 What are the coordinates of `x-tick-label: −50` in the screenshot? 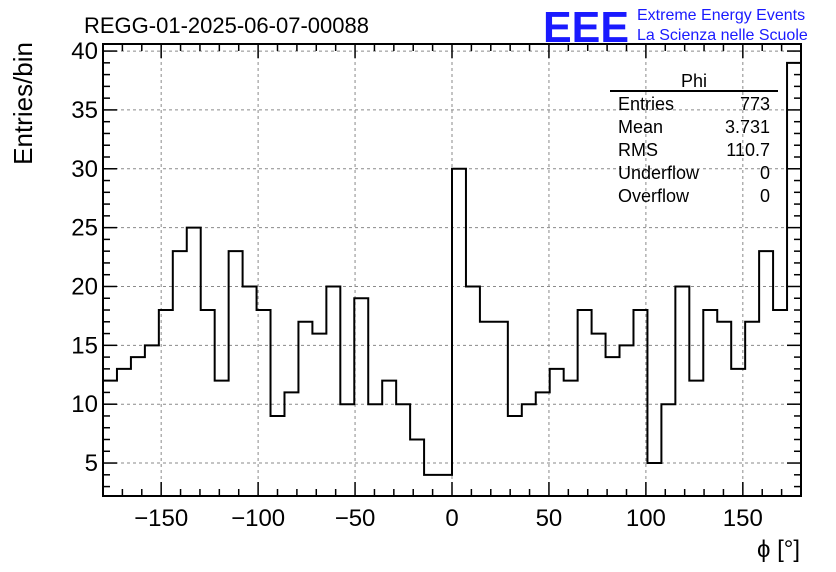 It's located at (355, 518).